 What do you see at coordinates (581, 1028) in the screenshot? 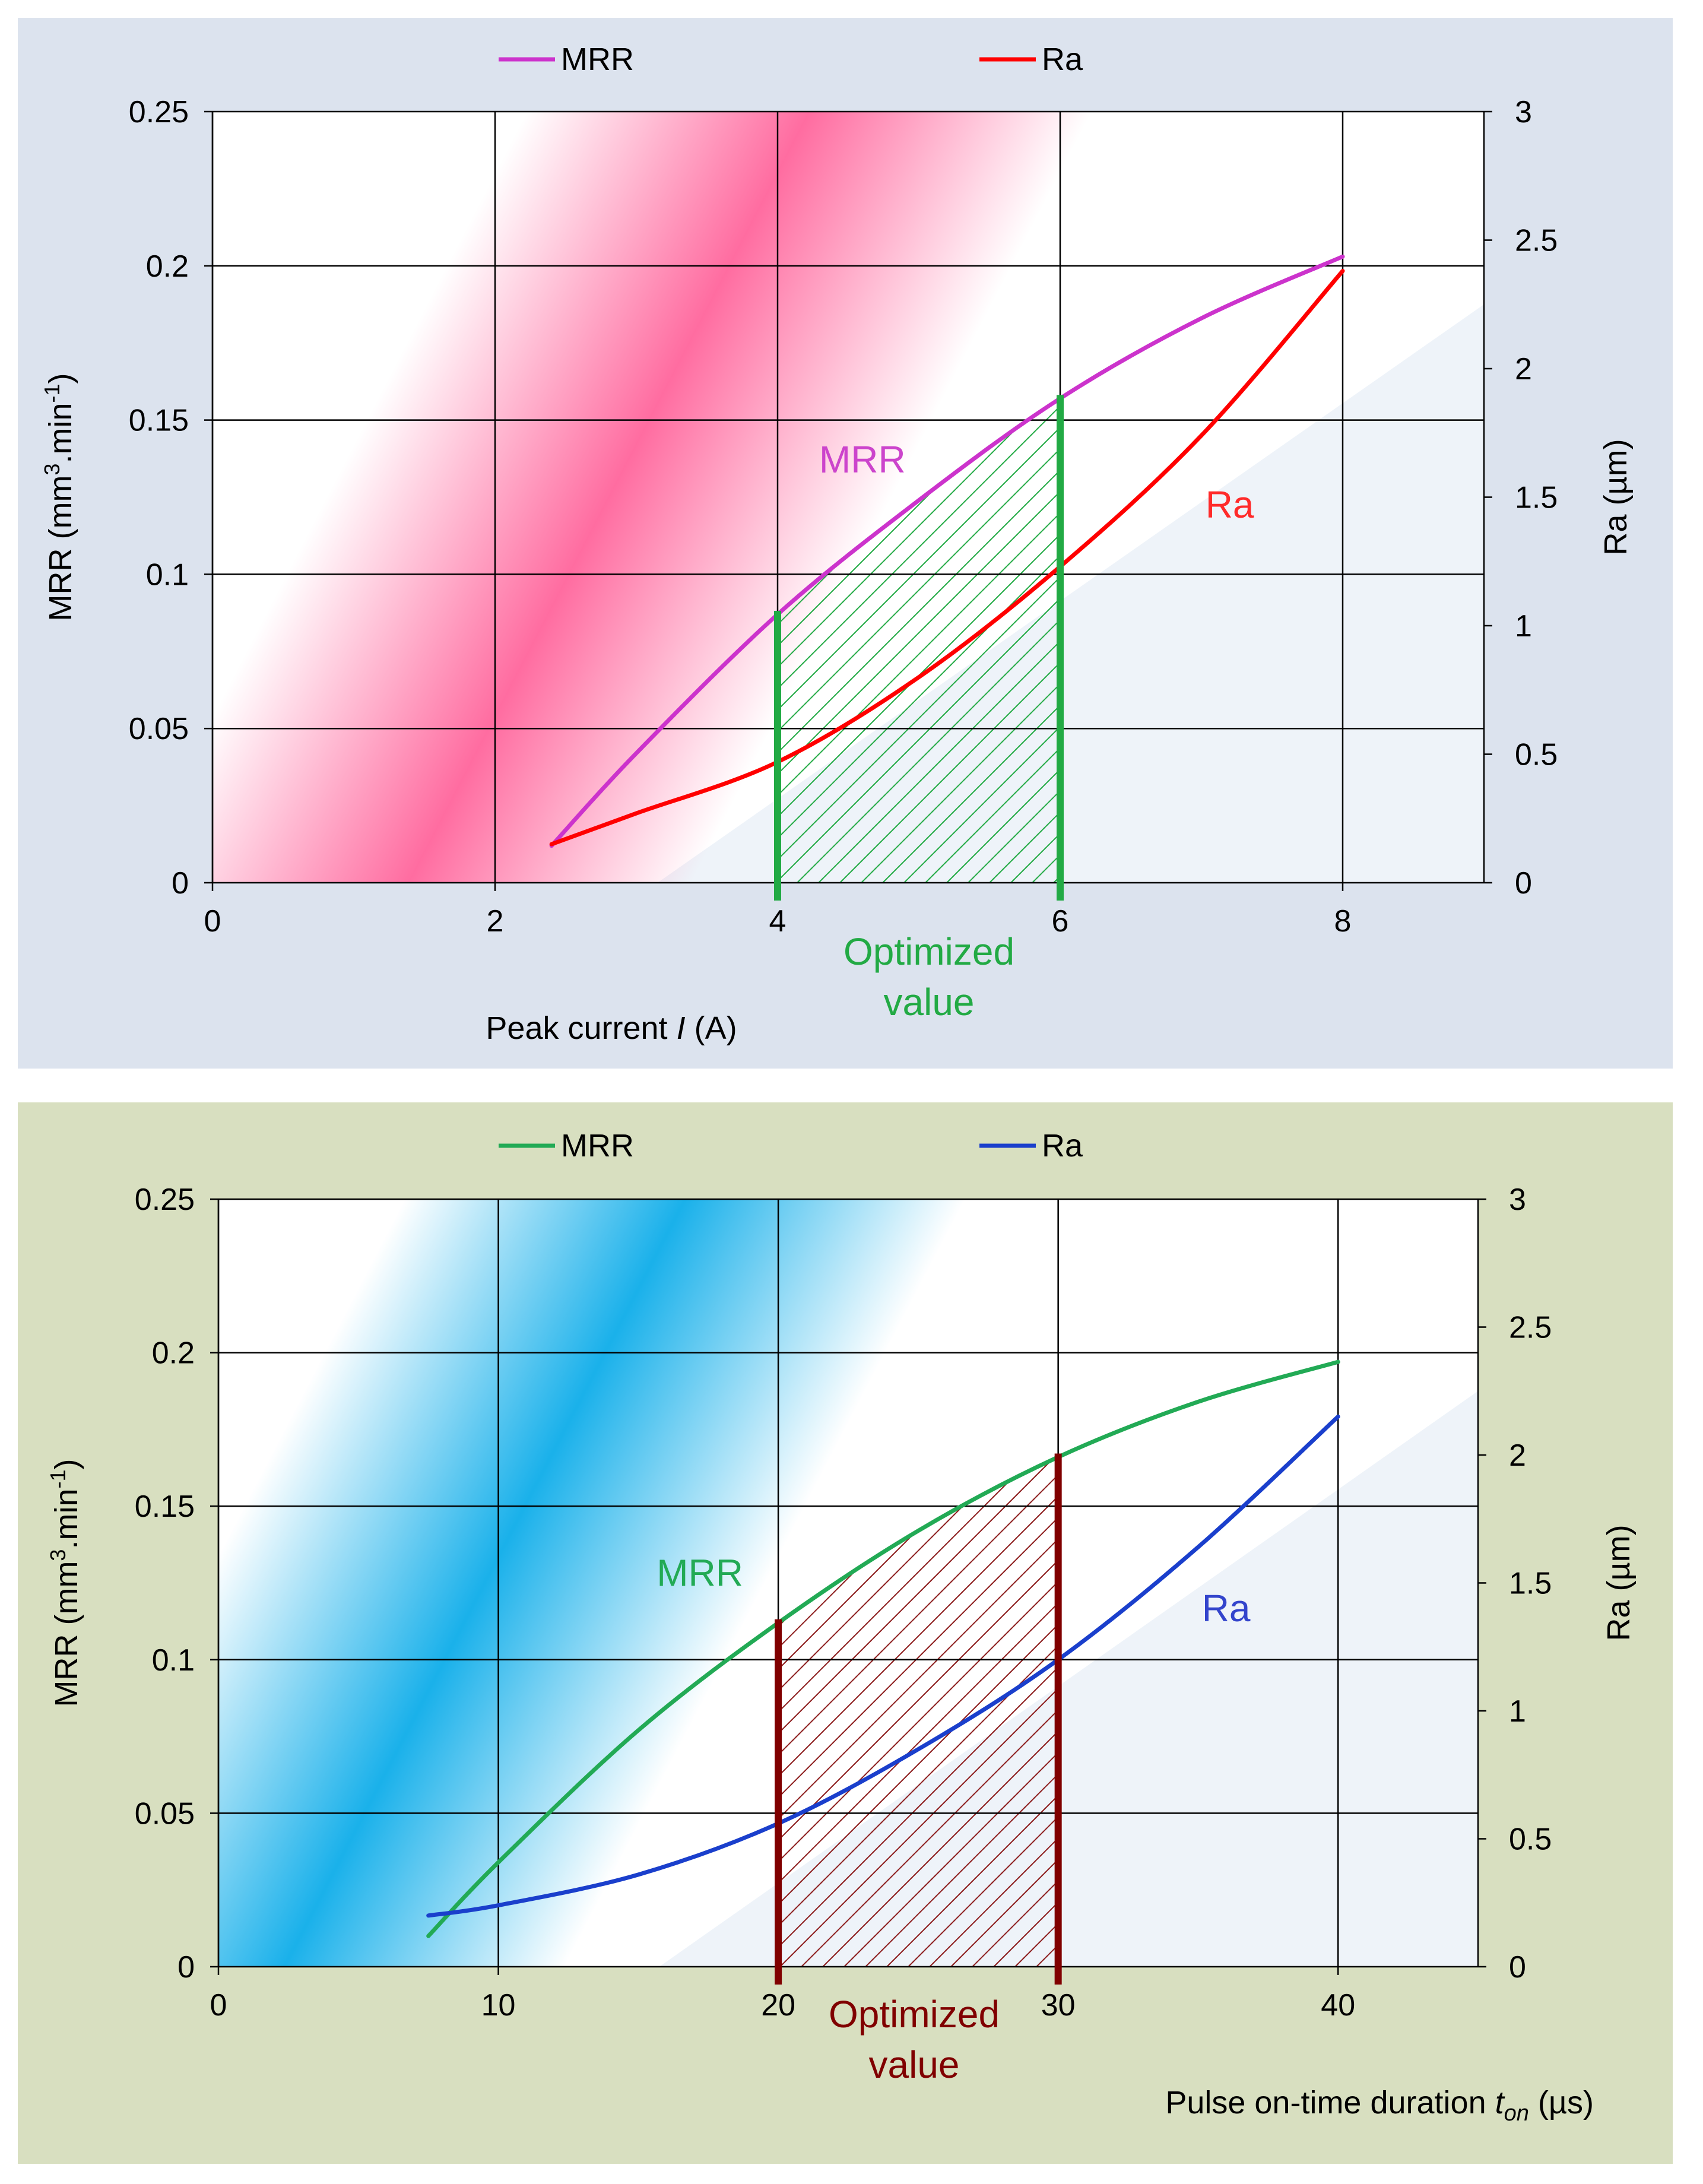
I see `label-part: Peak current` at bounding box center [581, 1028].